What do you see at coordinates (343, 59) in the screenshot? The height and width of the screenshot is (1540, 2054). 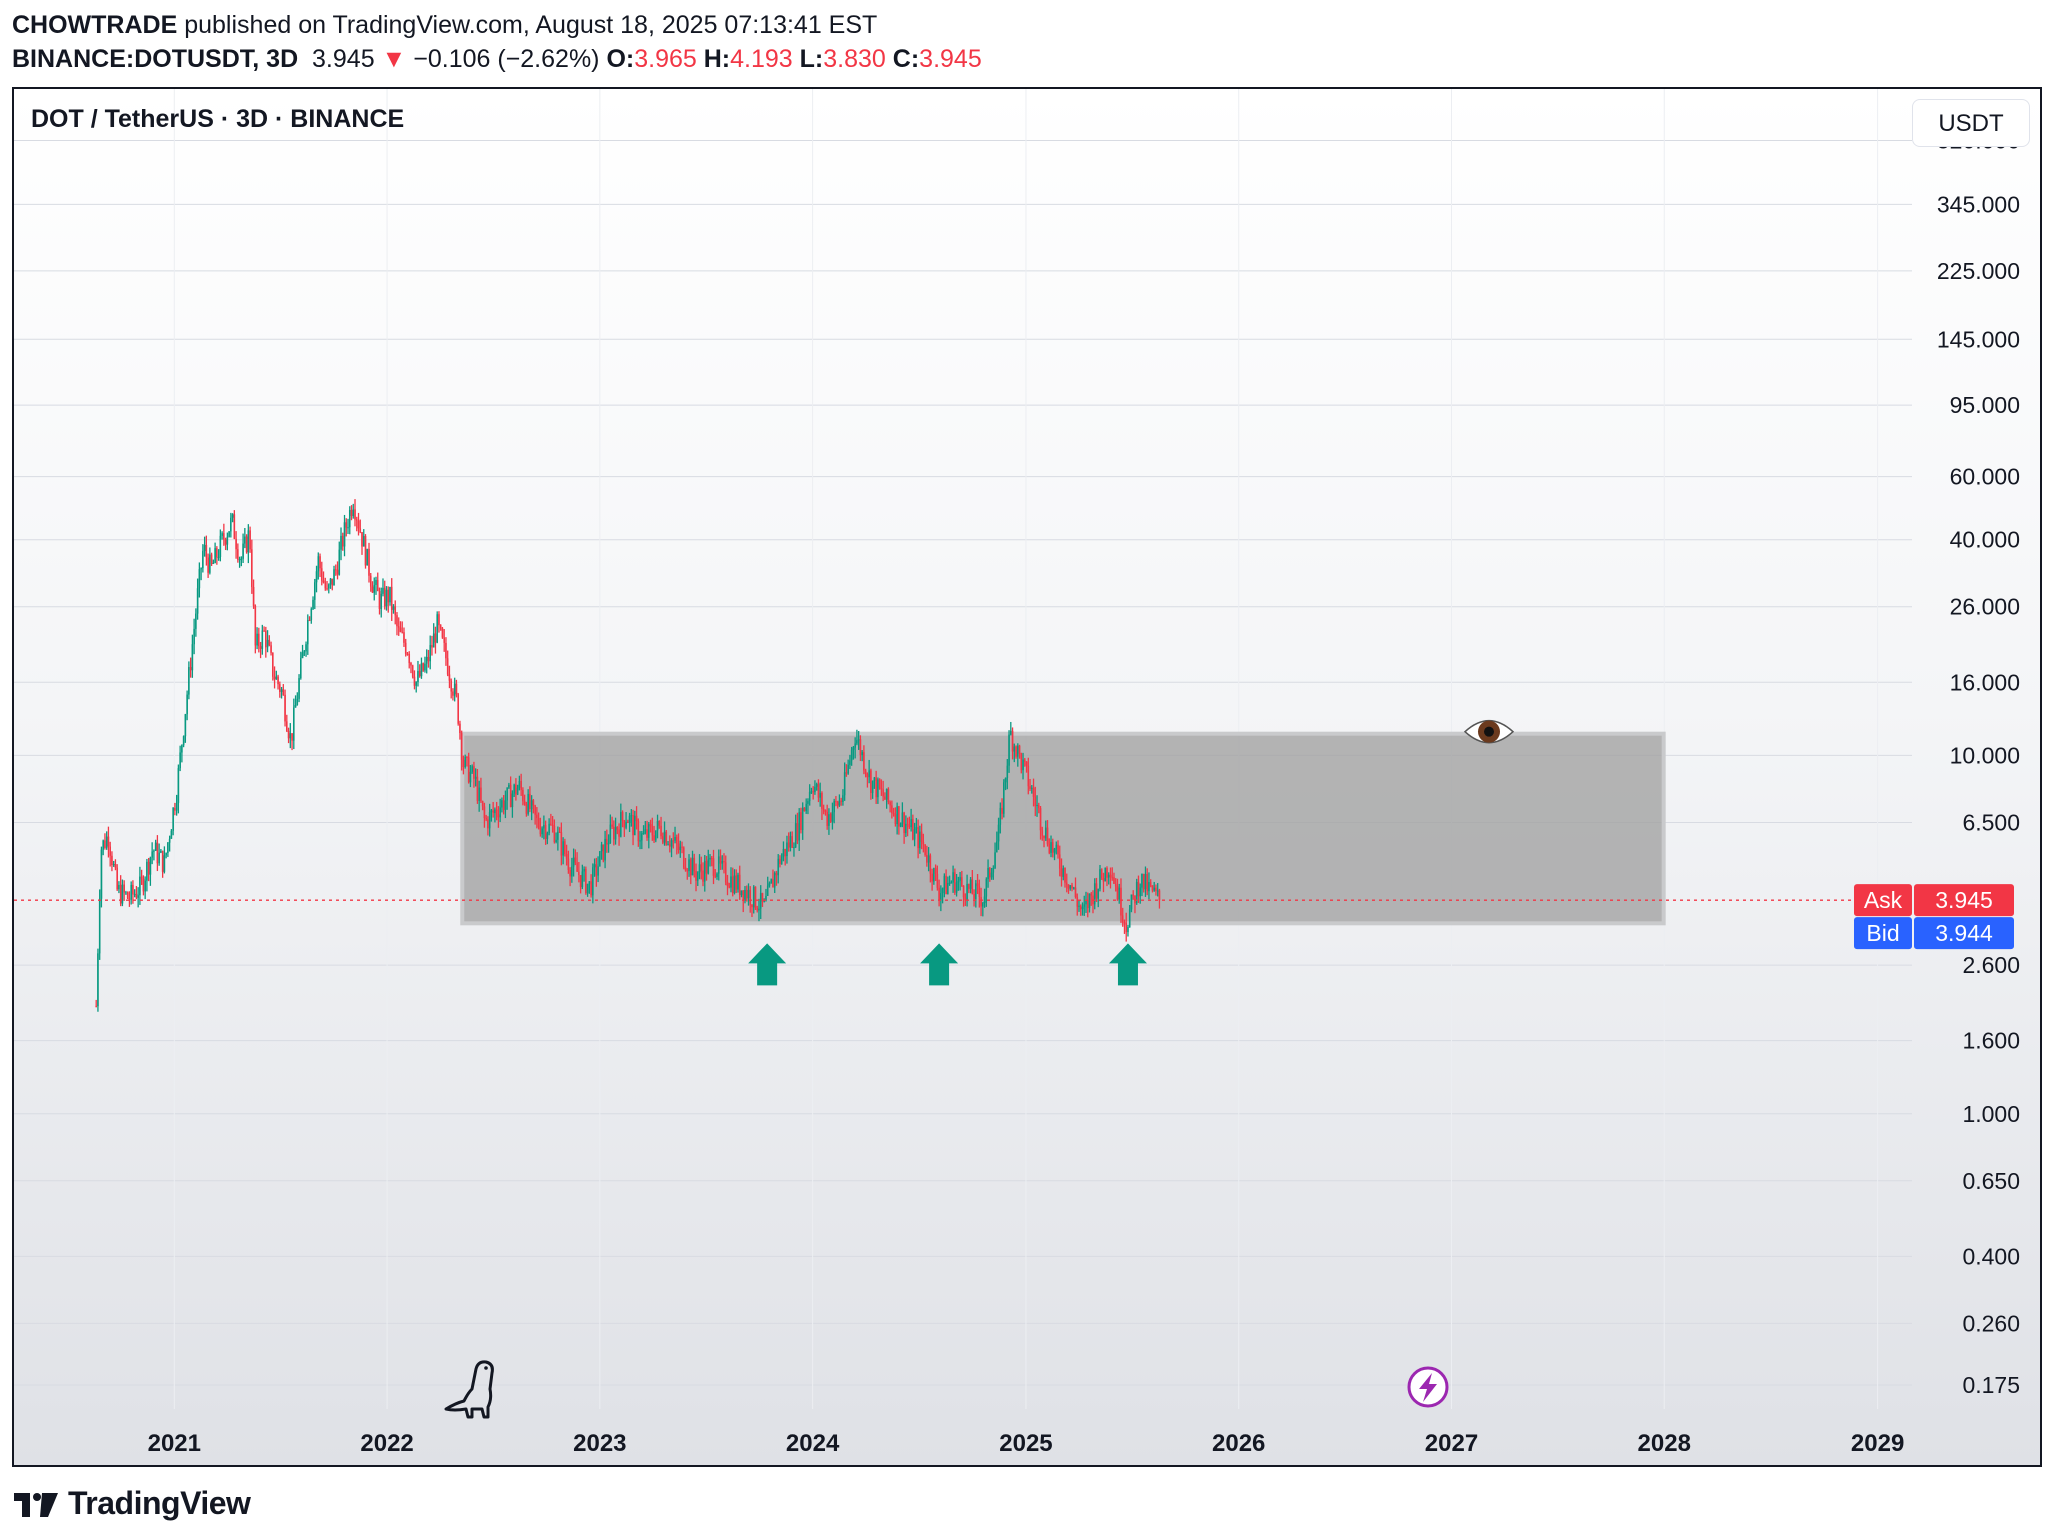 I see `last-price: 3.945` at bounding box center [343, 59].